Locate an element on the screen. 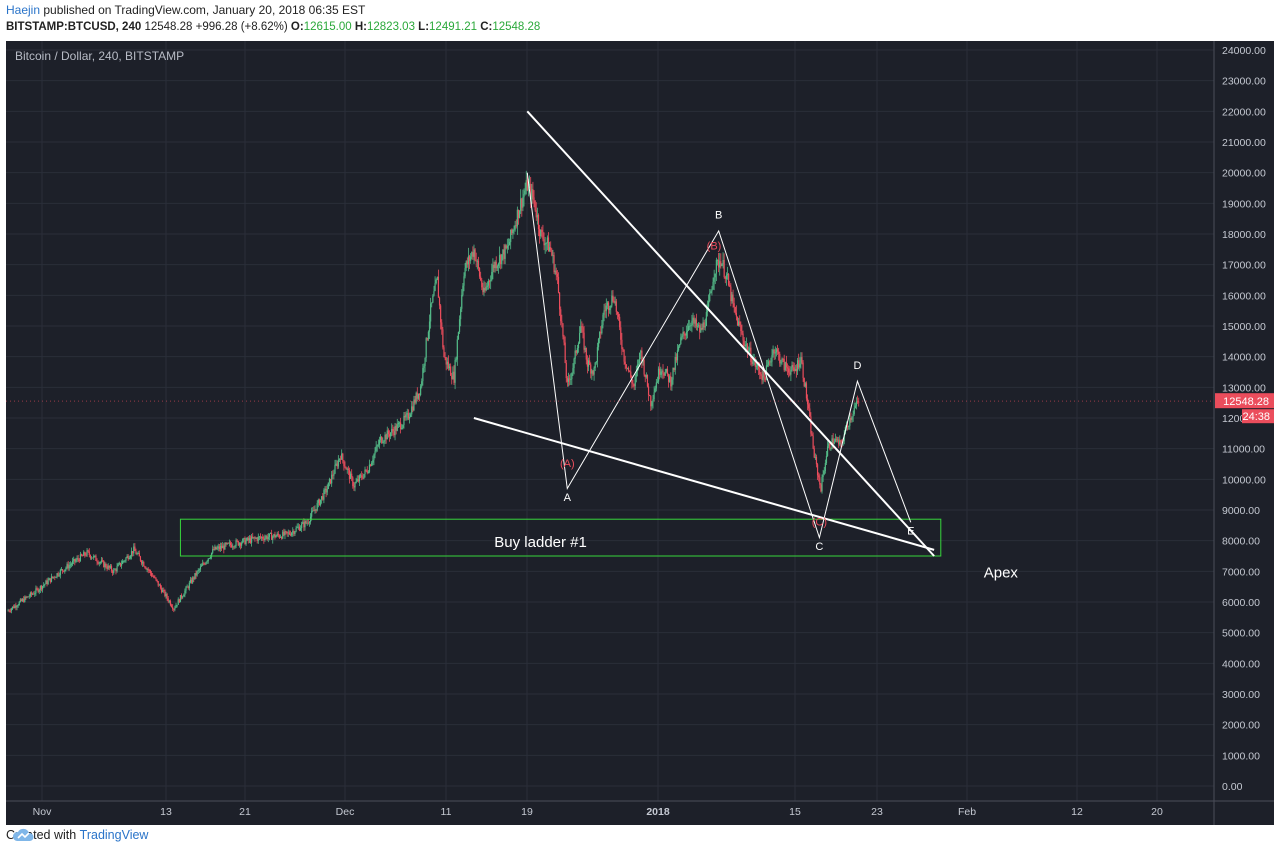  author-link: Haejin is located at coordinates (23, 10).